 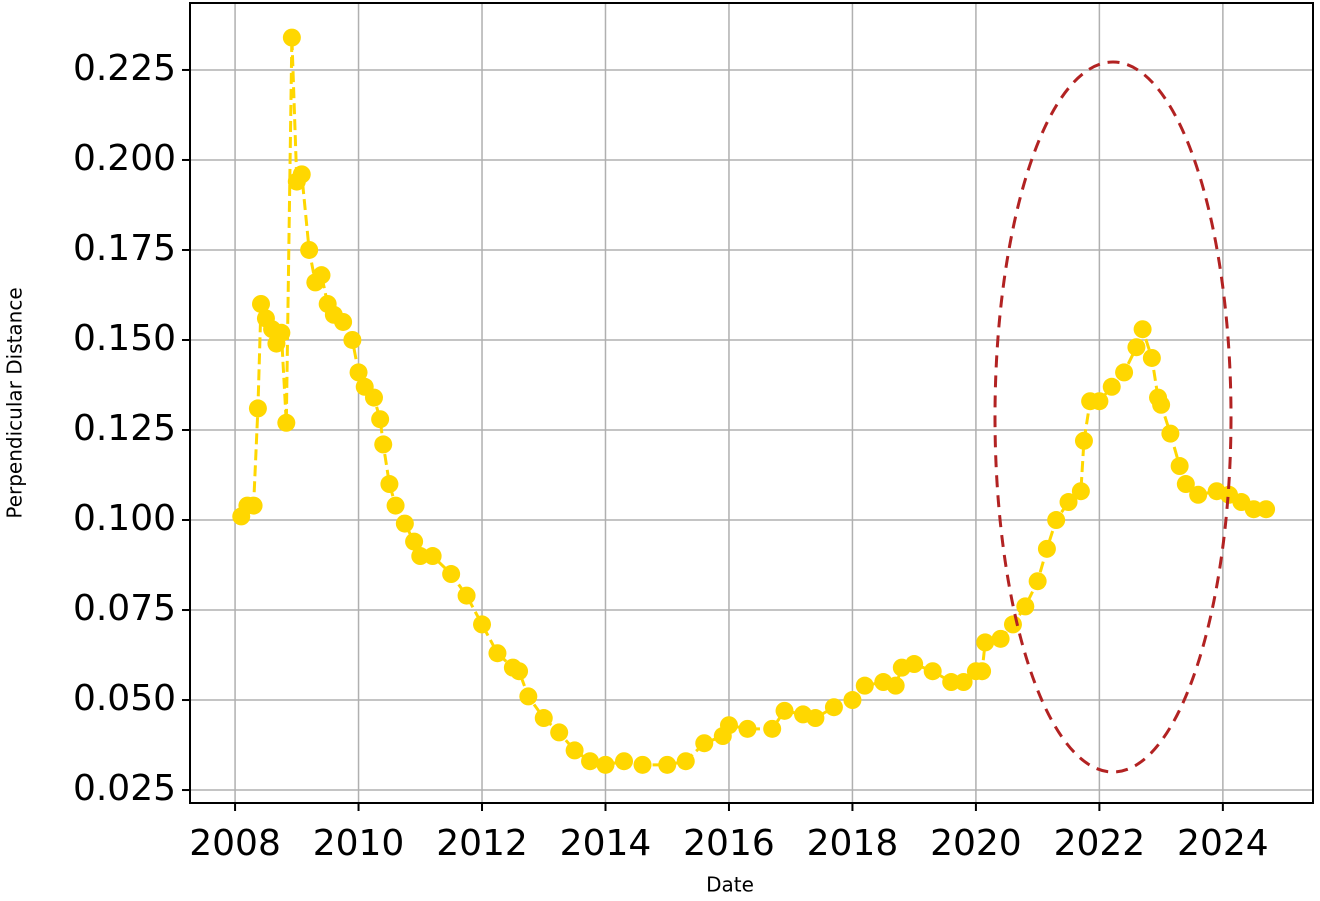 What do you see at coordinates (124, 338) in the screenshot?
I see `y-tick-label: 0.150` at bounding box center [124, 338].